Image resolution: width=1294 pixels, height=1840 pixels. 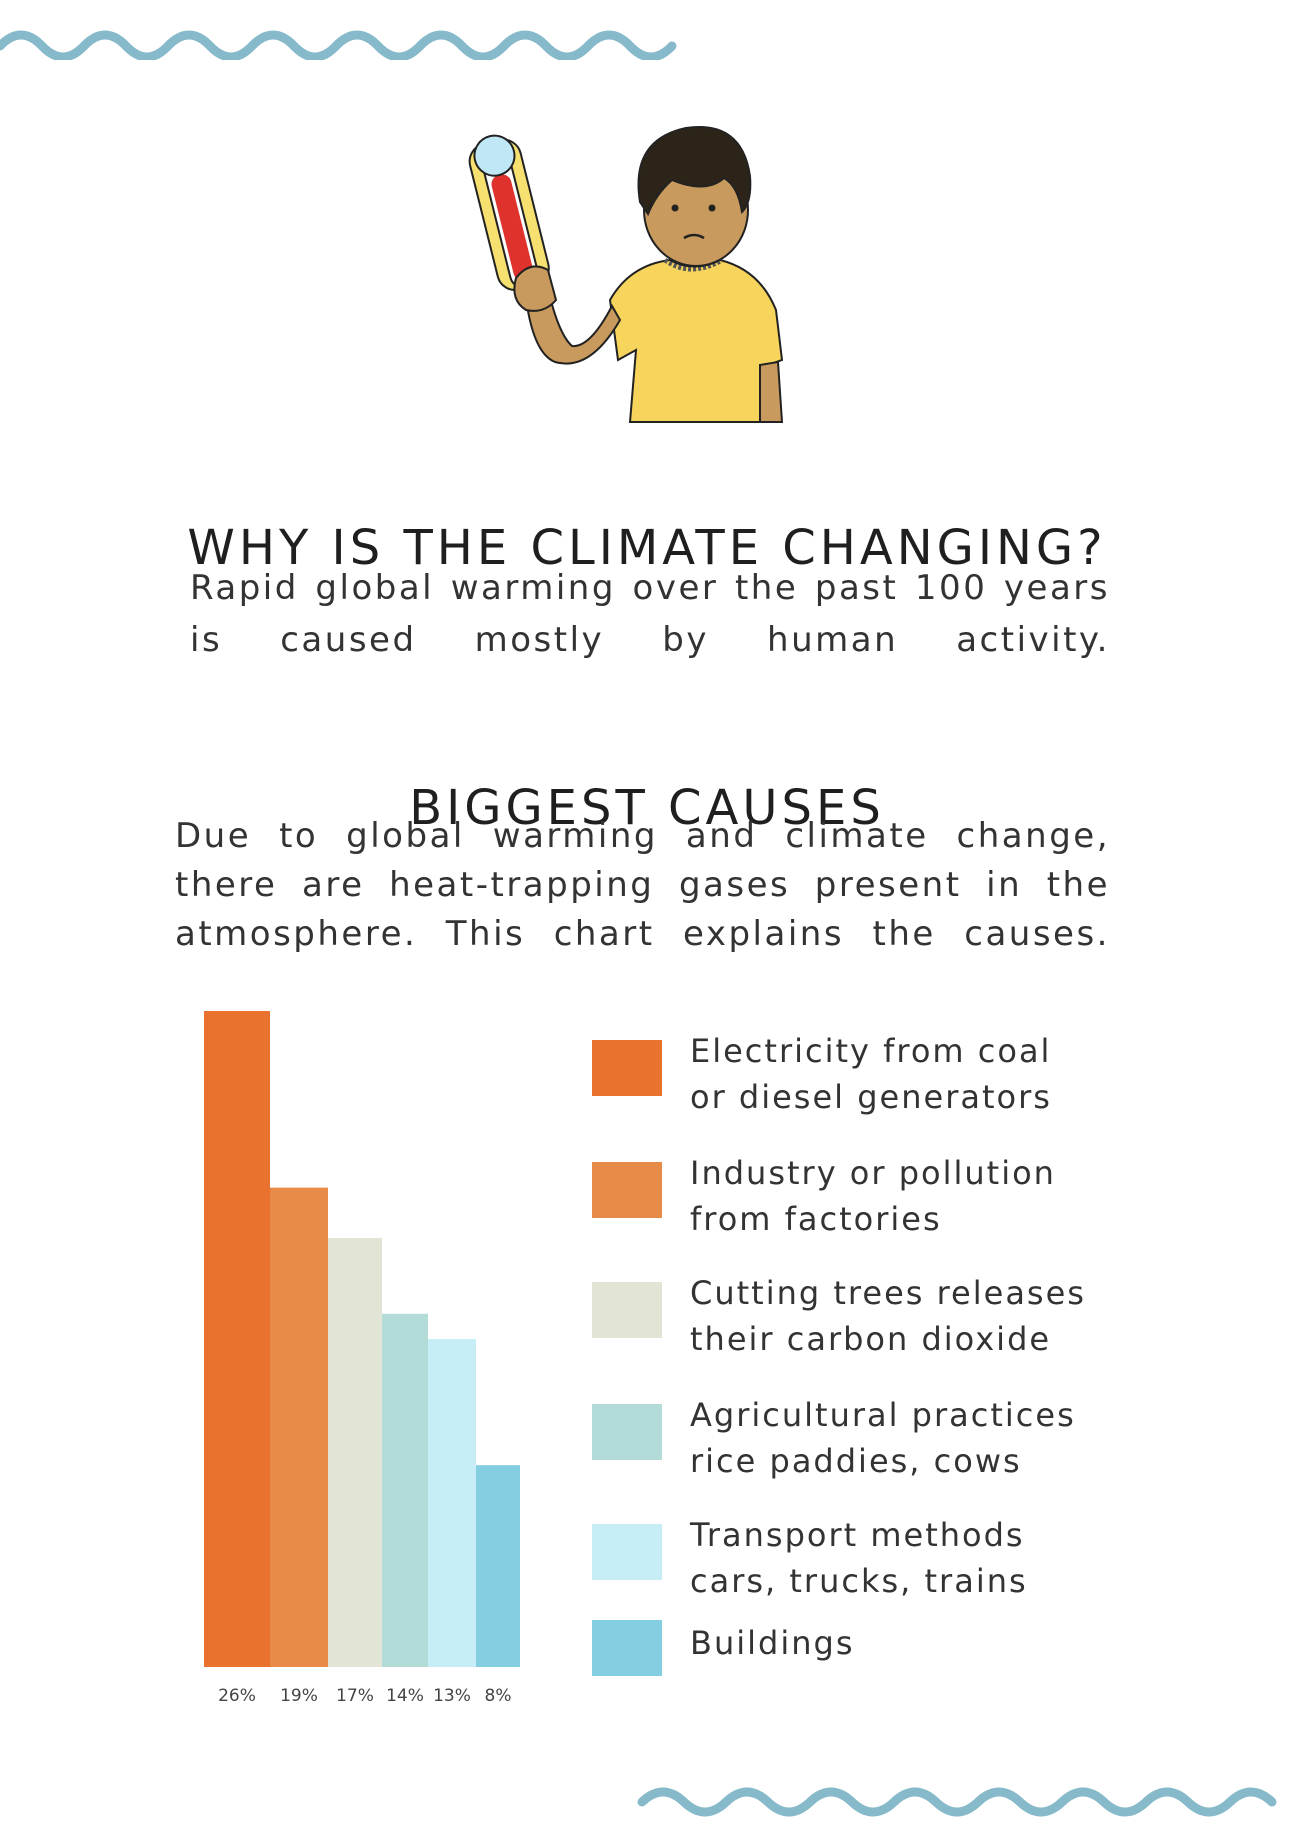 I want to click on legend-item: Transport methods cars, trucks, trains, so click(x=872, y=1570).